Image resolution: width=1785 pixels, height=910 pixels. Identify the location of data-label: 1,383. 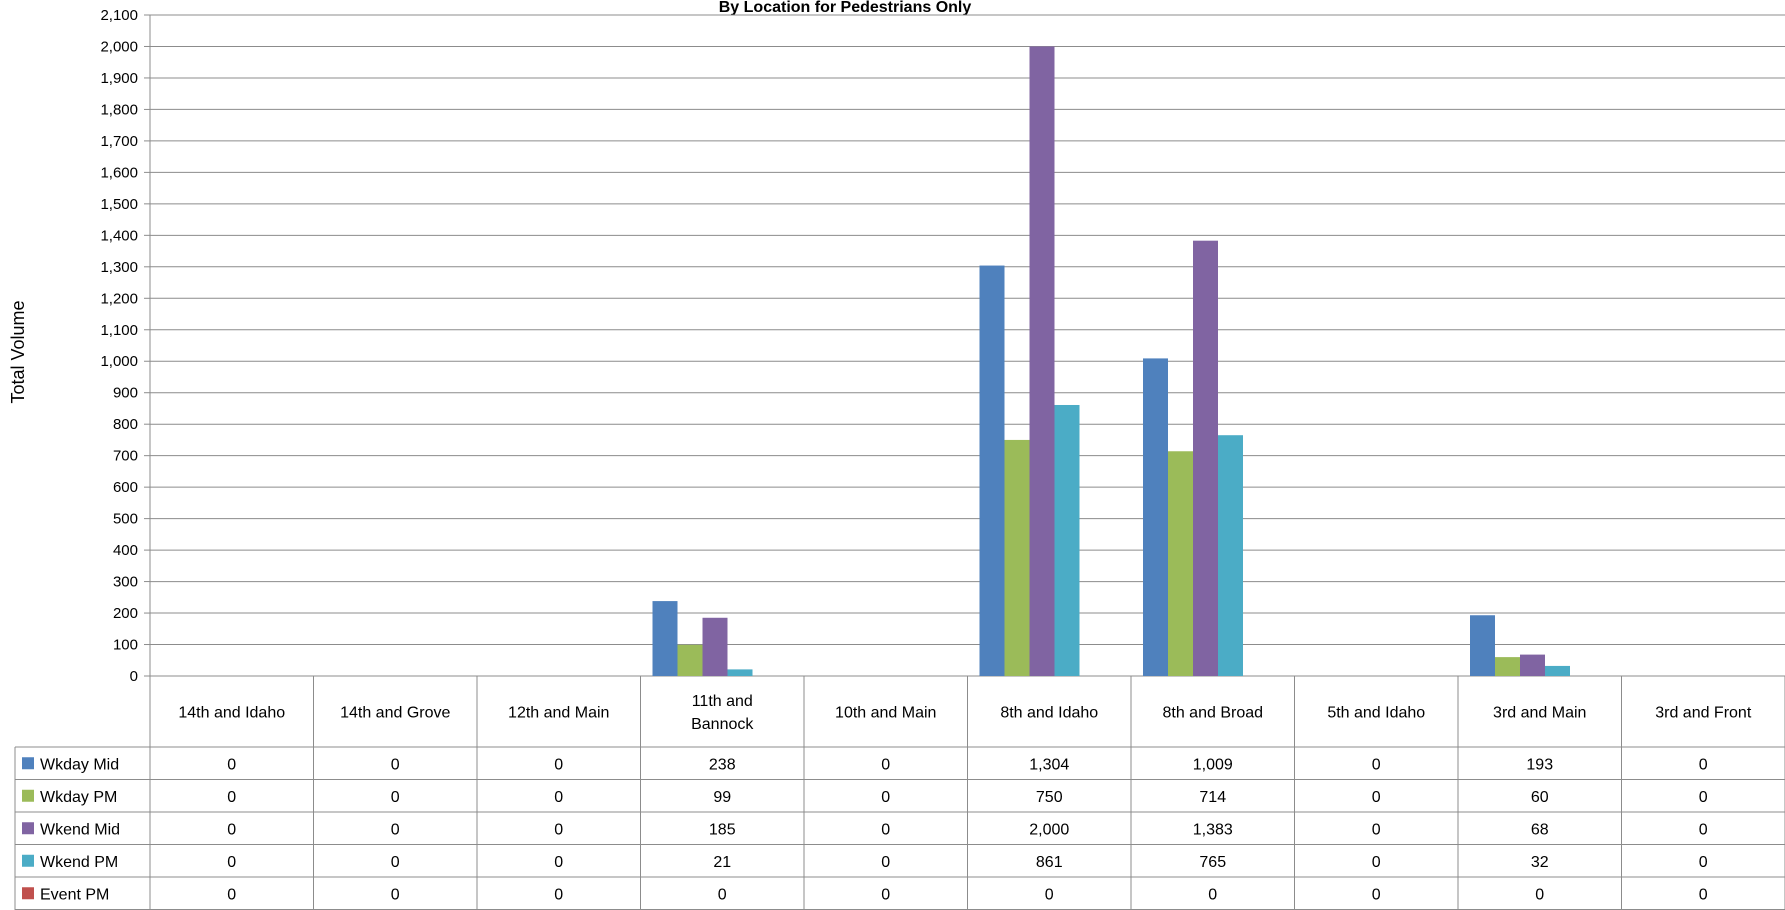
(1213, 829).